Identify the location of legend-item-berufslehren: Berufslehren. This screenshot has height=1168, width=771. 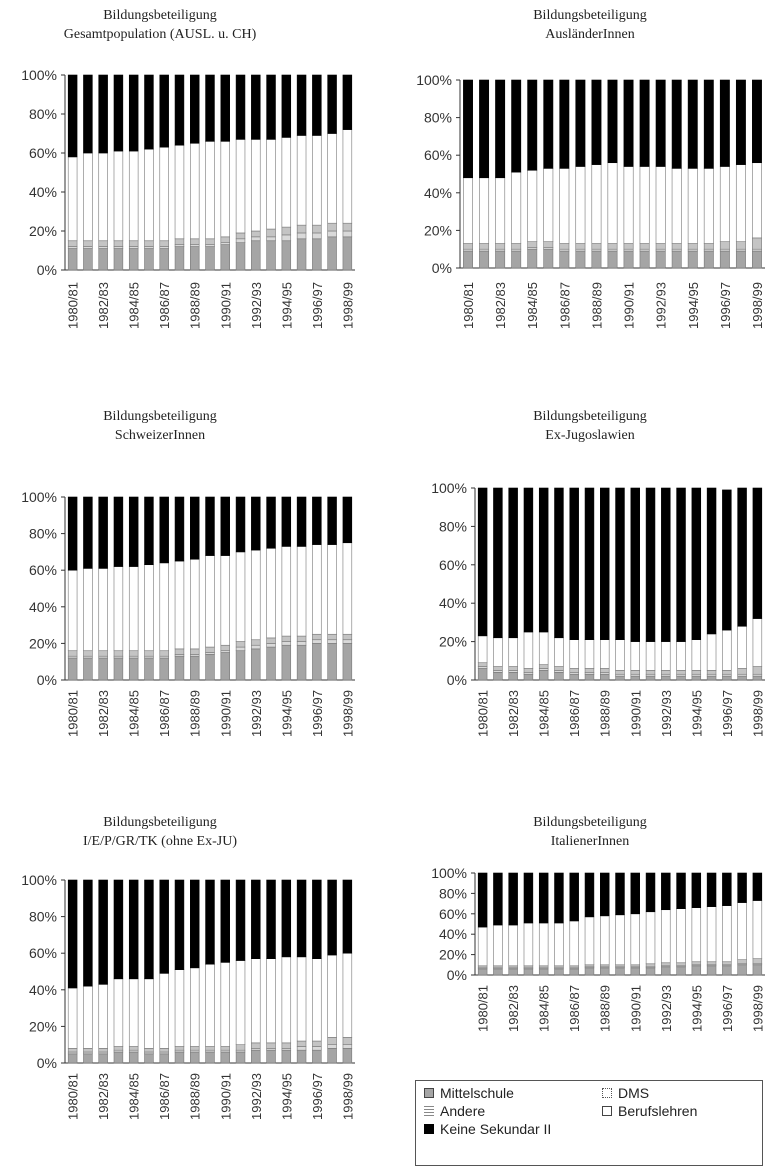
(658, 1111).